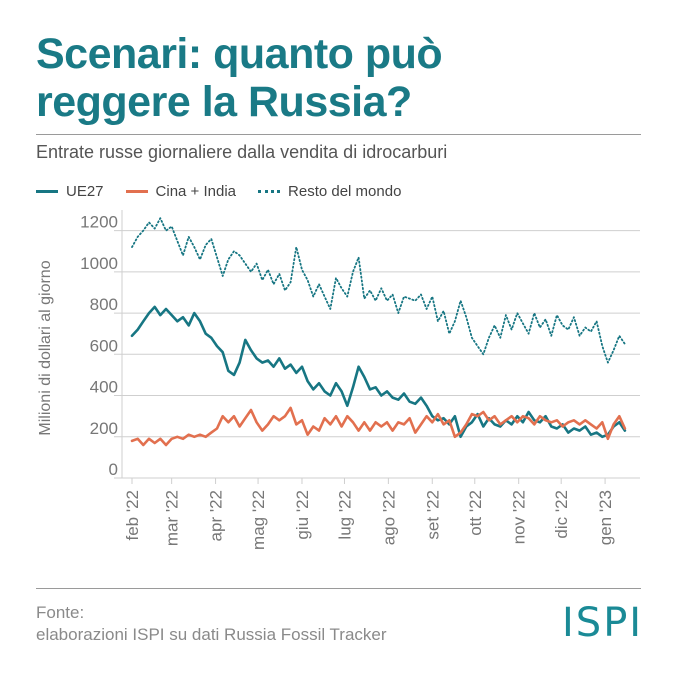 The width and height of the screenshot is (680, 680). What do you see at coordinates (47, 191) in the screenshot?
I see `legend-swatch-ue27` at bounding box center [47, 191].